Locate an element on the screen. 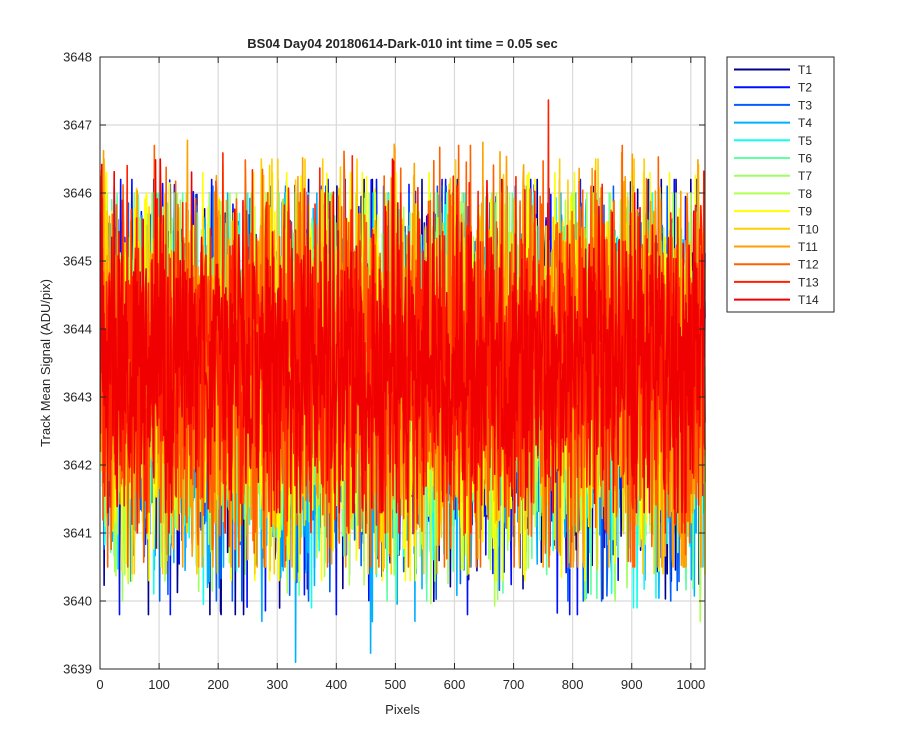 The image size is (900, 750). legend-label: T3 is located at coordinates (805, 105).